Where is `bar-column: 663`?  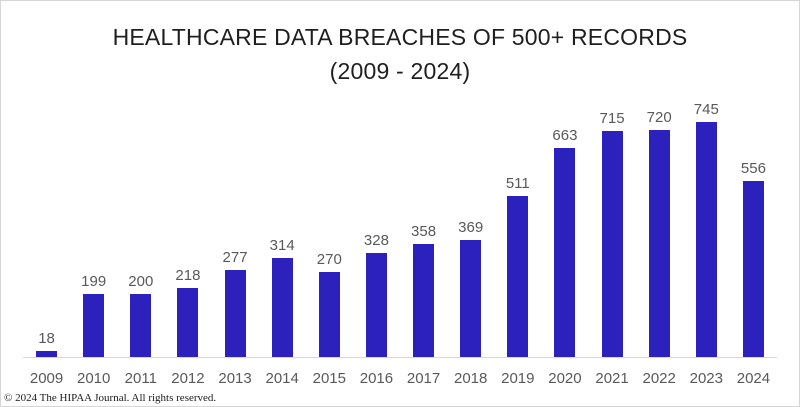 bar-column: 663 is located at coordinates (564, 242).